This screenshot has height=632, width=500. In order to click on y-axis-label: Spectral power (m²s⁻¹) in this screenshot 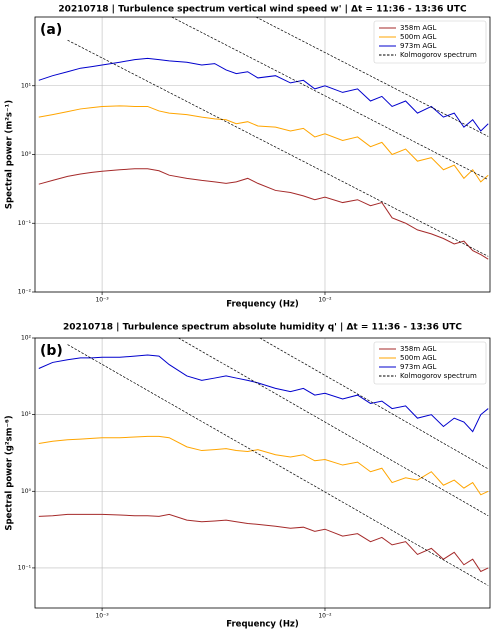, I will do `click(10, 154)`.